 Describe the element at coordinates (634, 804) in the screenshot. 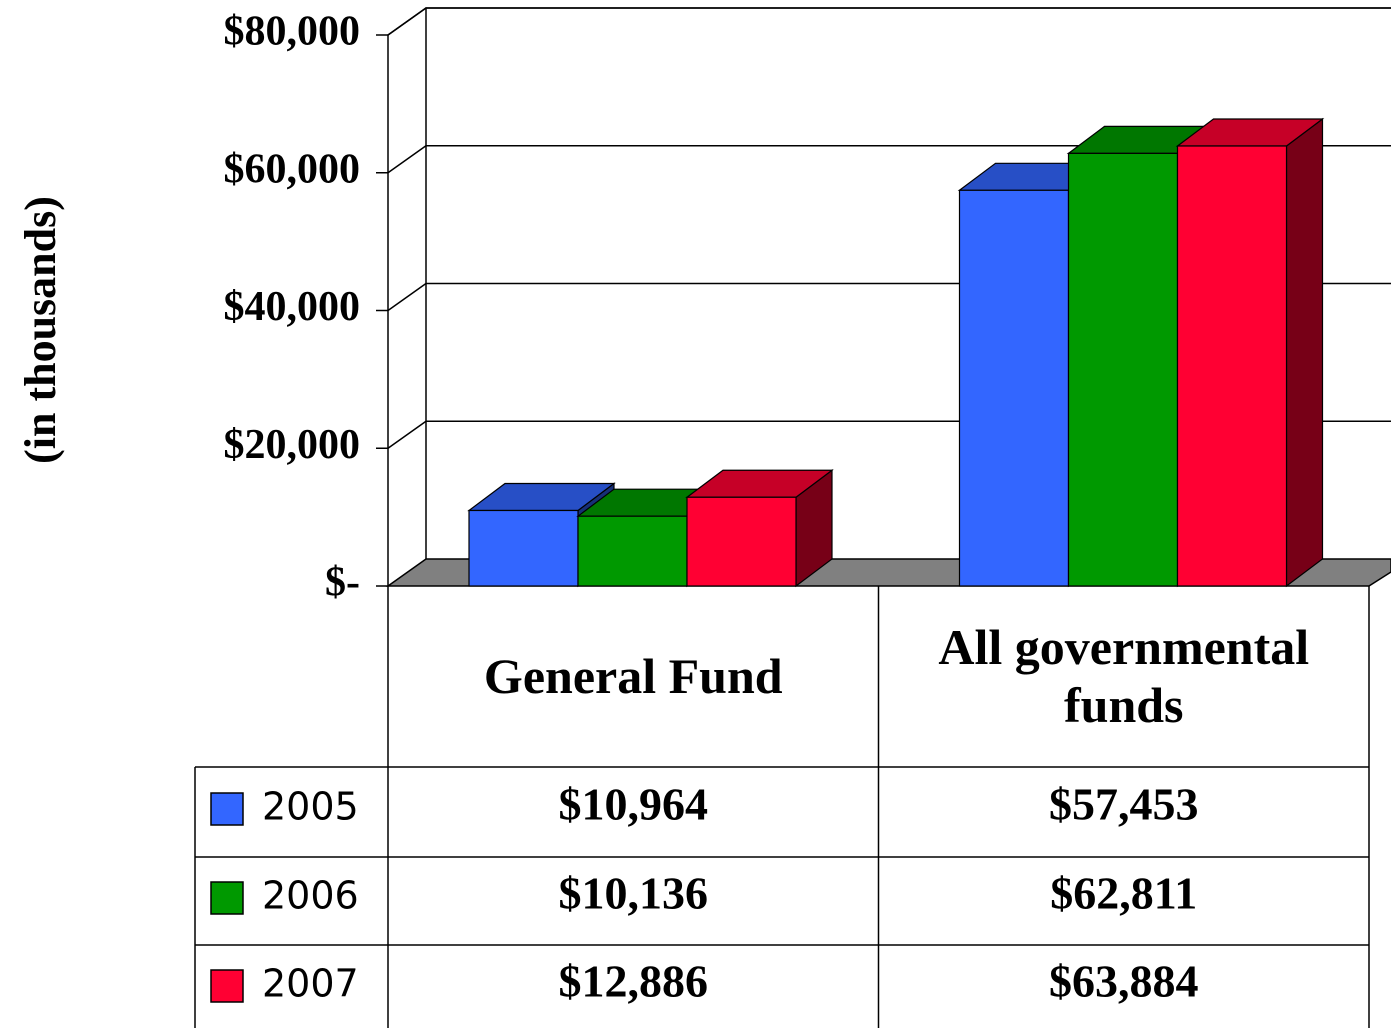

I see `value-label: $10,964` at that location.